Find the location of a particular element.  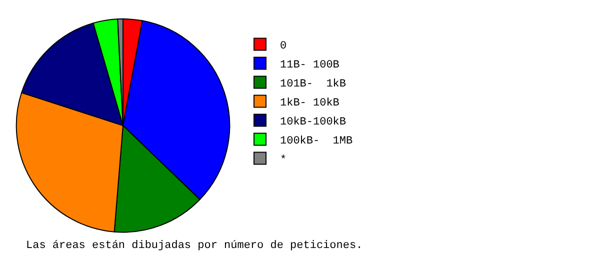

text: Las áreas están dibujadas por número de peticiones. is located at coordinates (194, 246).